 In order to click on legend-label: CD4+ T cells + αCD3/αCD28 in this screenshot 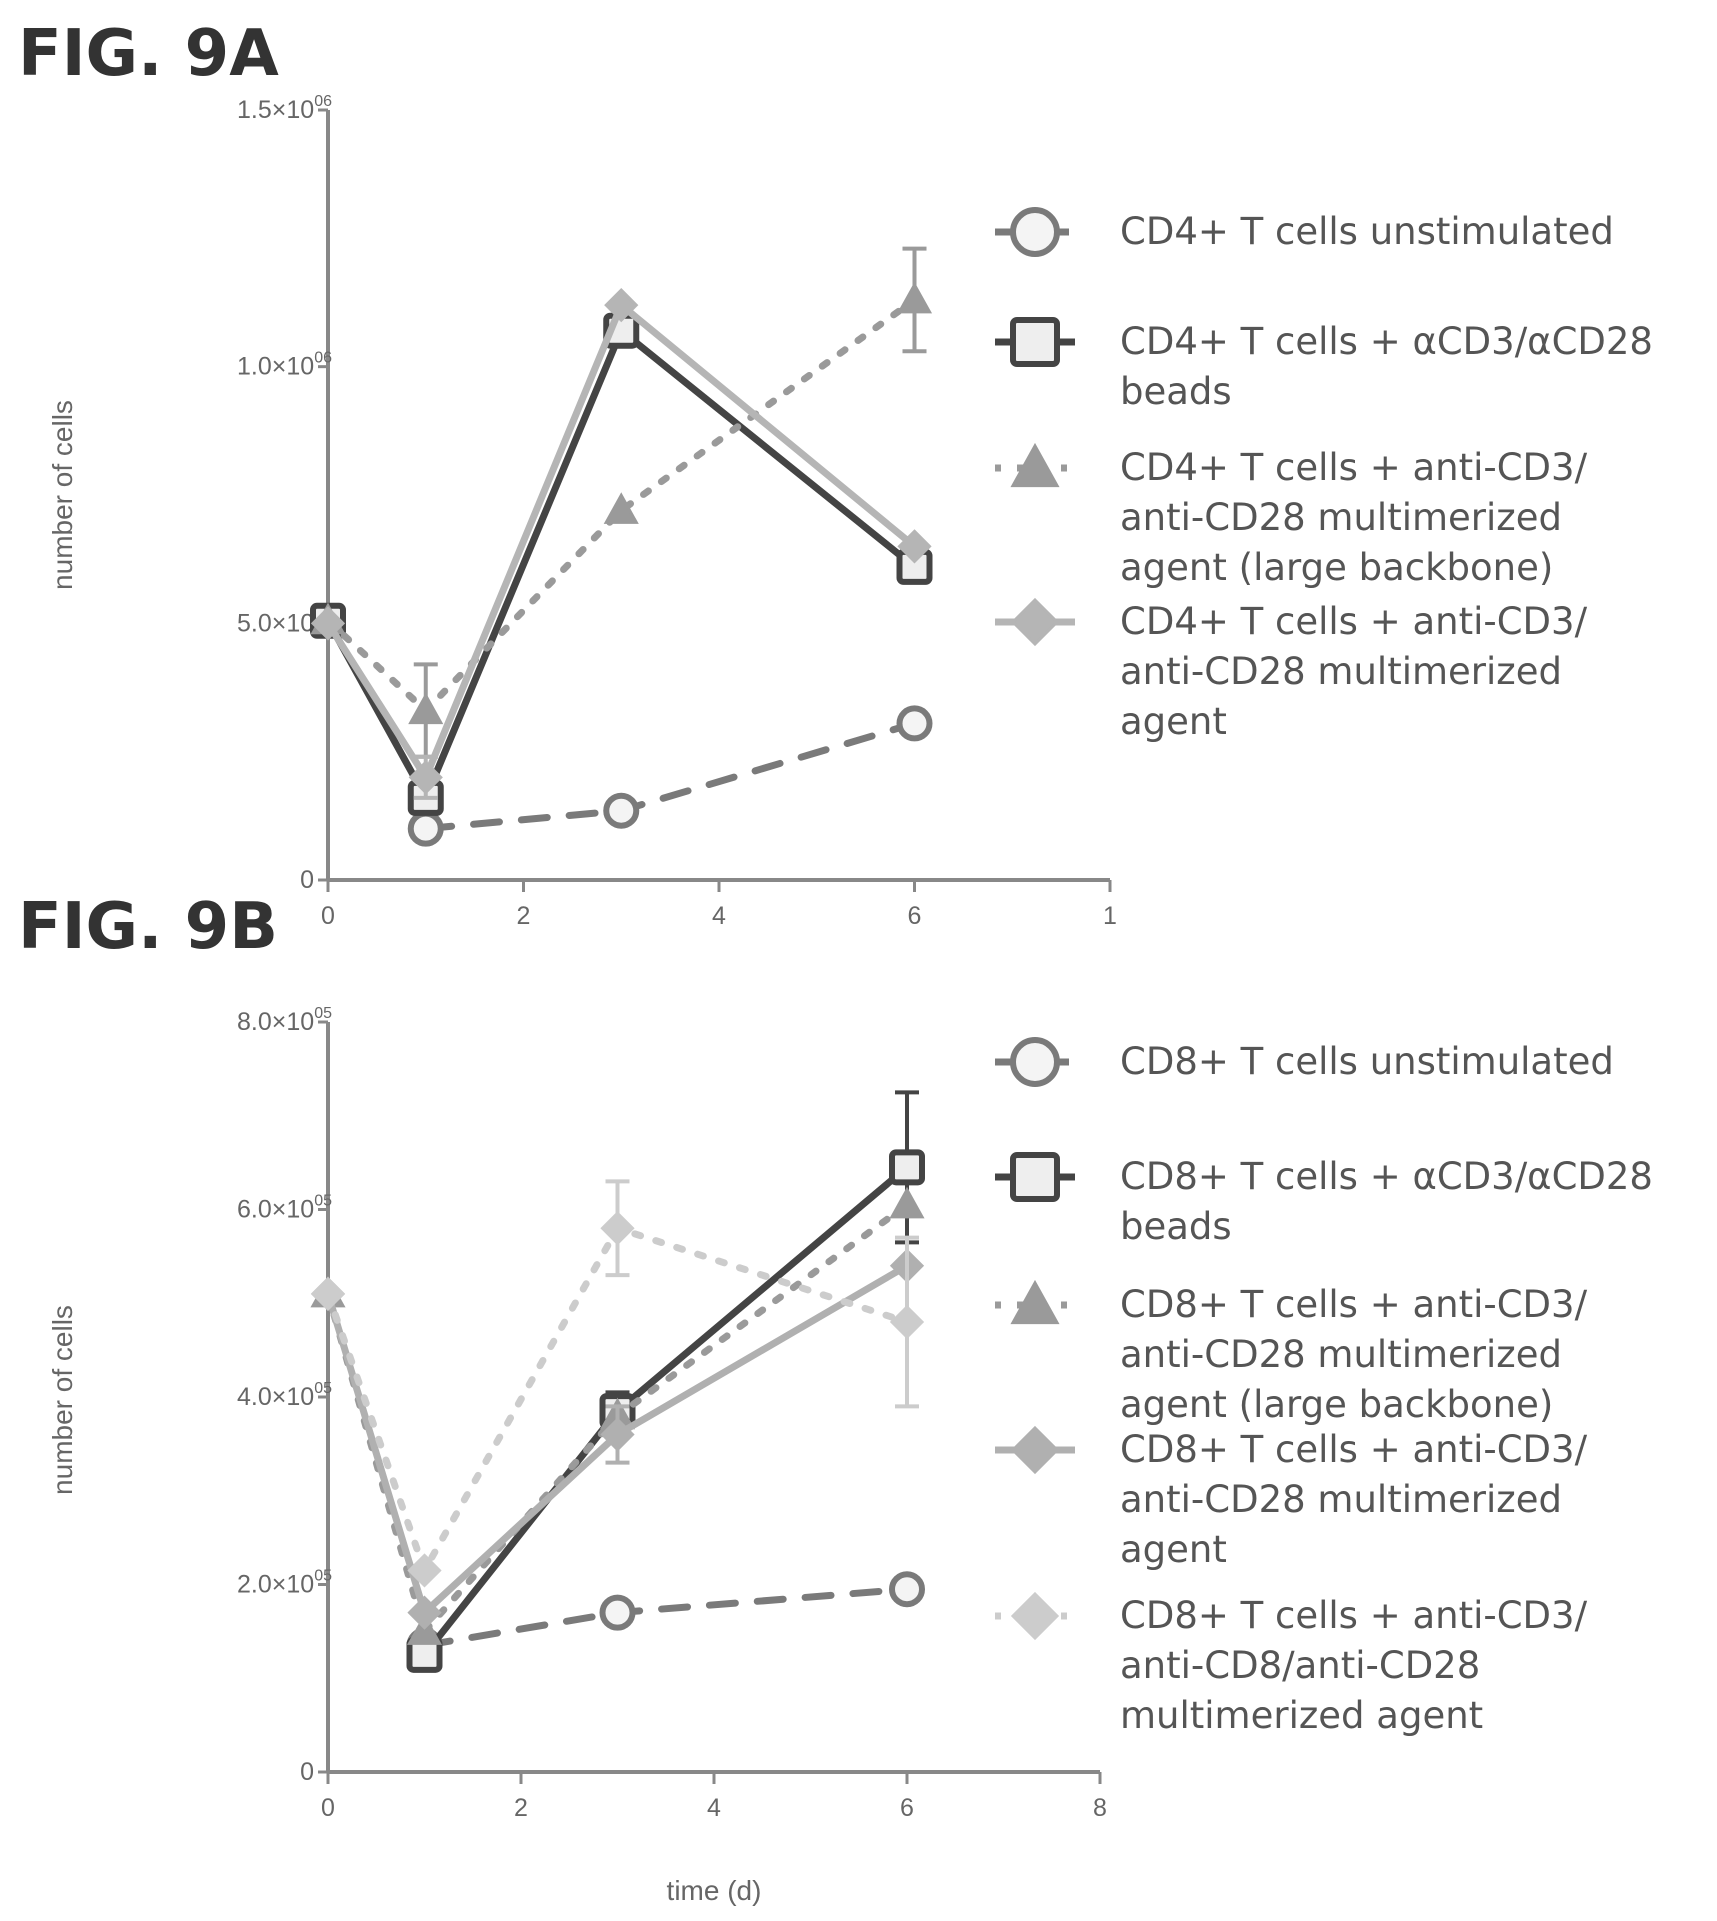, I will do `click(1386, 341)`.